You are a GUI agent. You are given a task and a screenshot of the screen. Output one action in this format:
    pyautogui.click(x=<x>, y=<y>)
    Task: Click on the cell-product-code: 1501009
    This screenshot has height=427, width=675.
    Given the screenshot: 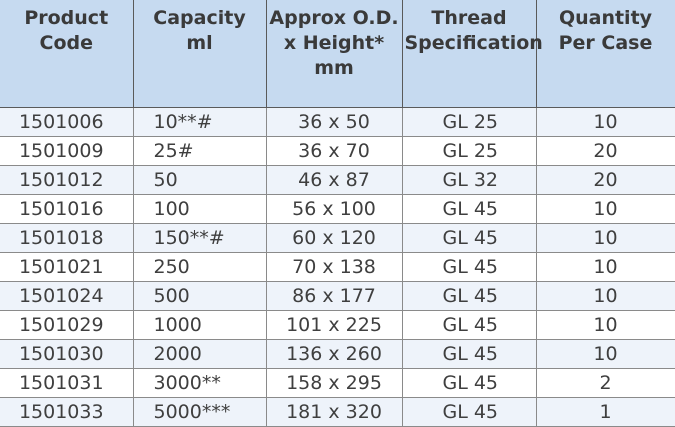 What is the action you would take?
    pyautogui.click(x=67, y=151)
    